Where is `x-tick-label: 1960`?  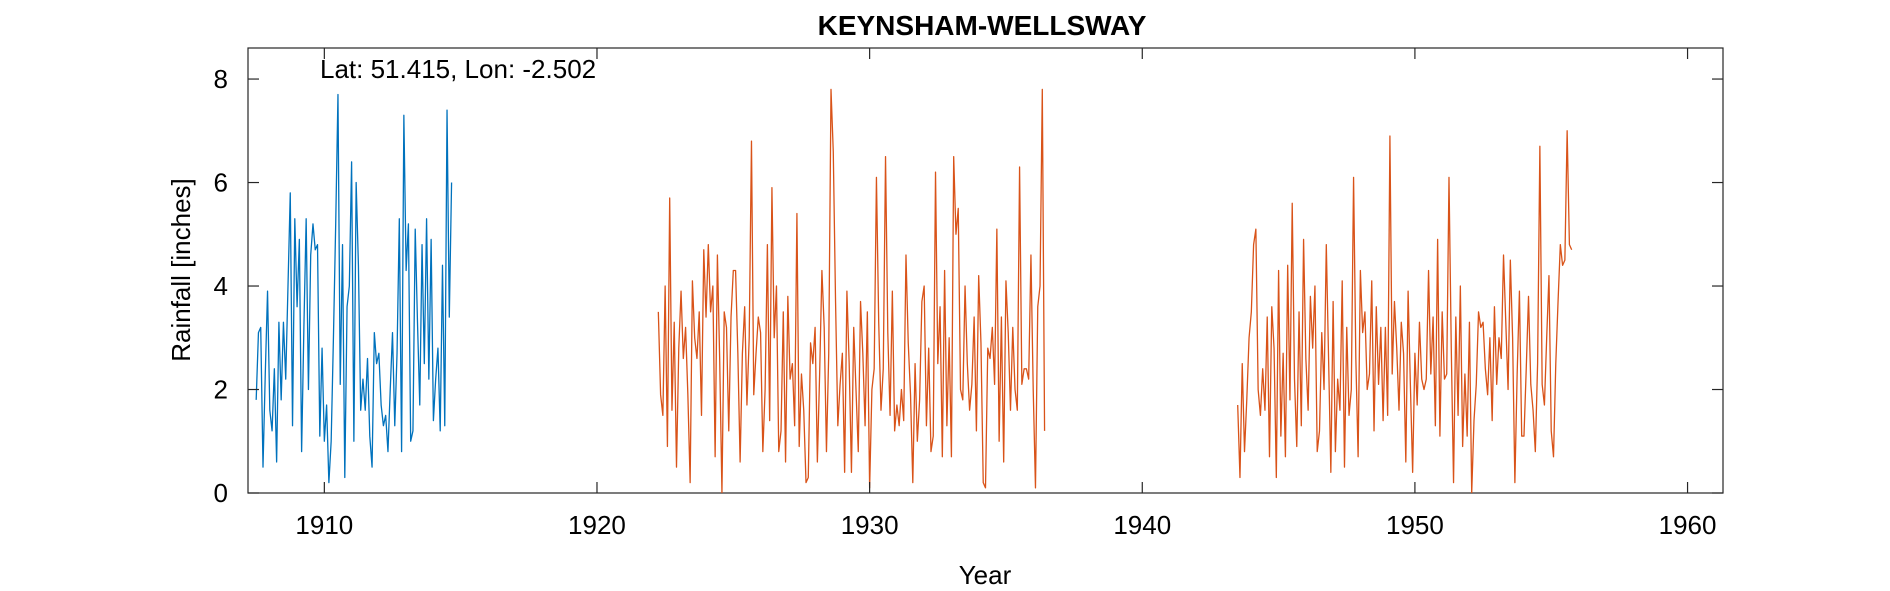 x-tick-label: 1960 is located at coordinates (1688, 525).